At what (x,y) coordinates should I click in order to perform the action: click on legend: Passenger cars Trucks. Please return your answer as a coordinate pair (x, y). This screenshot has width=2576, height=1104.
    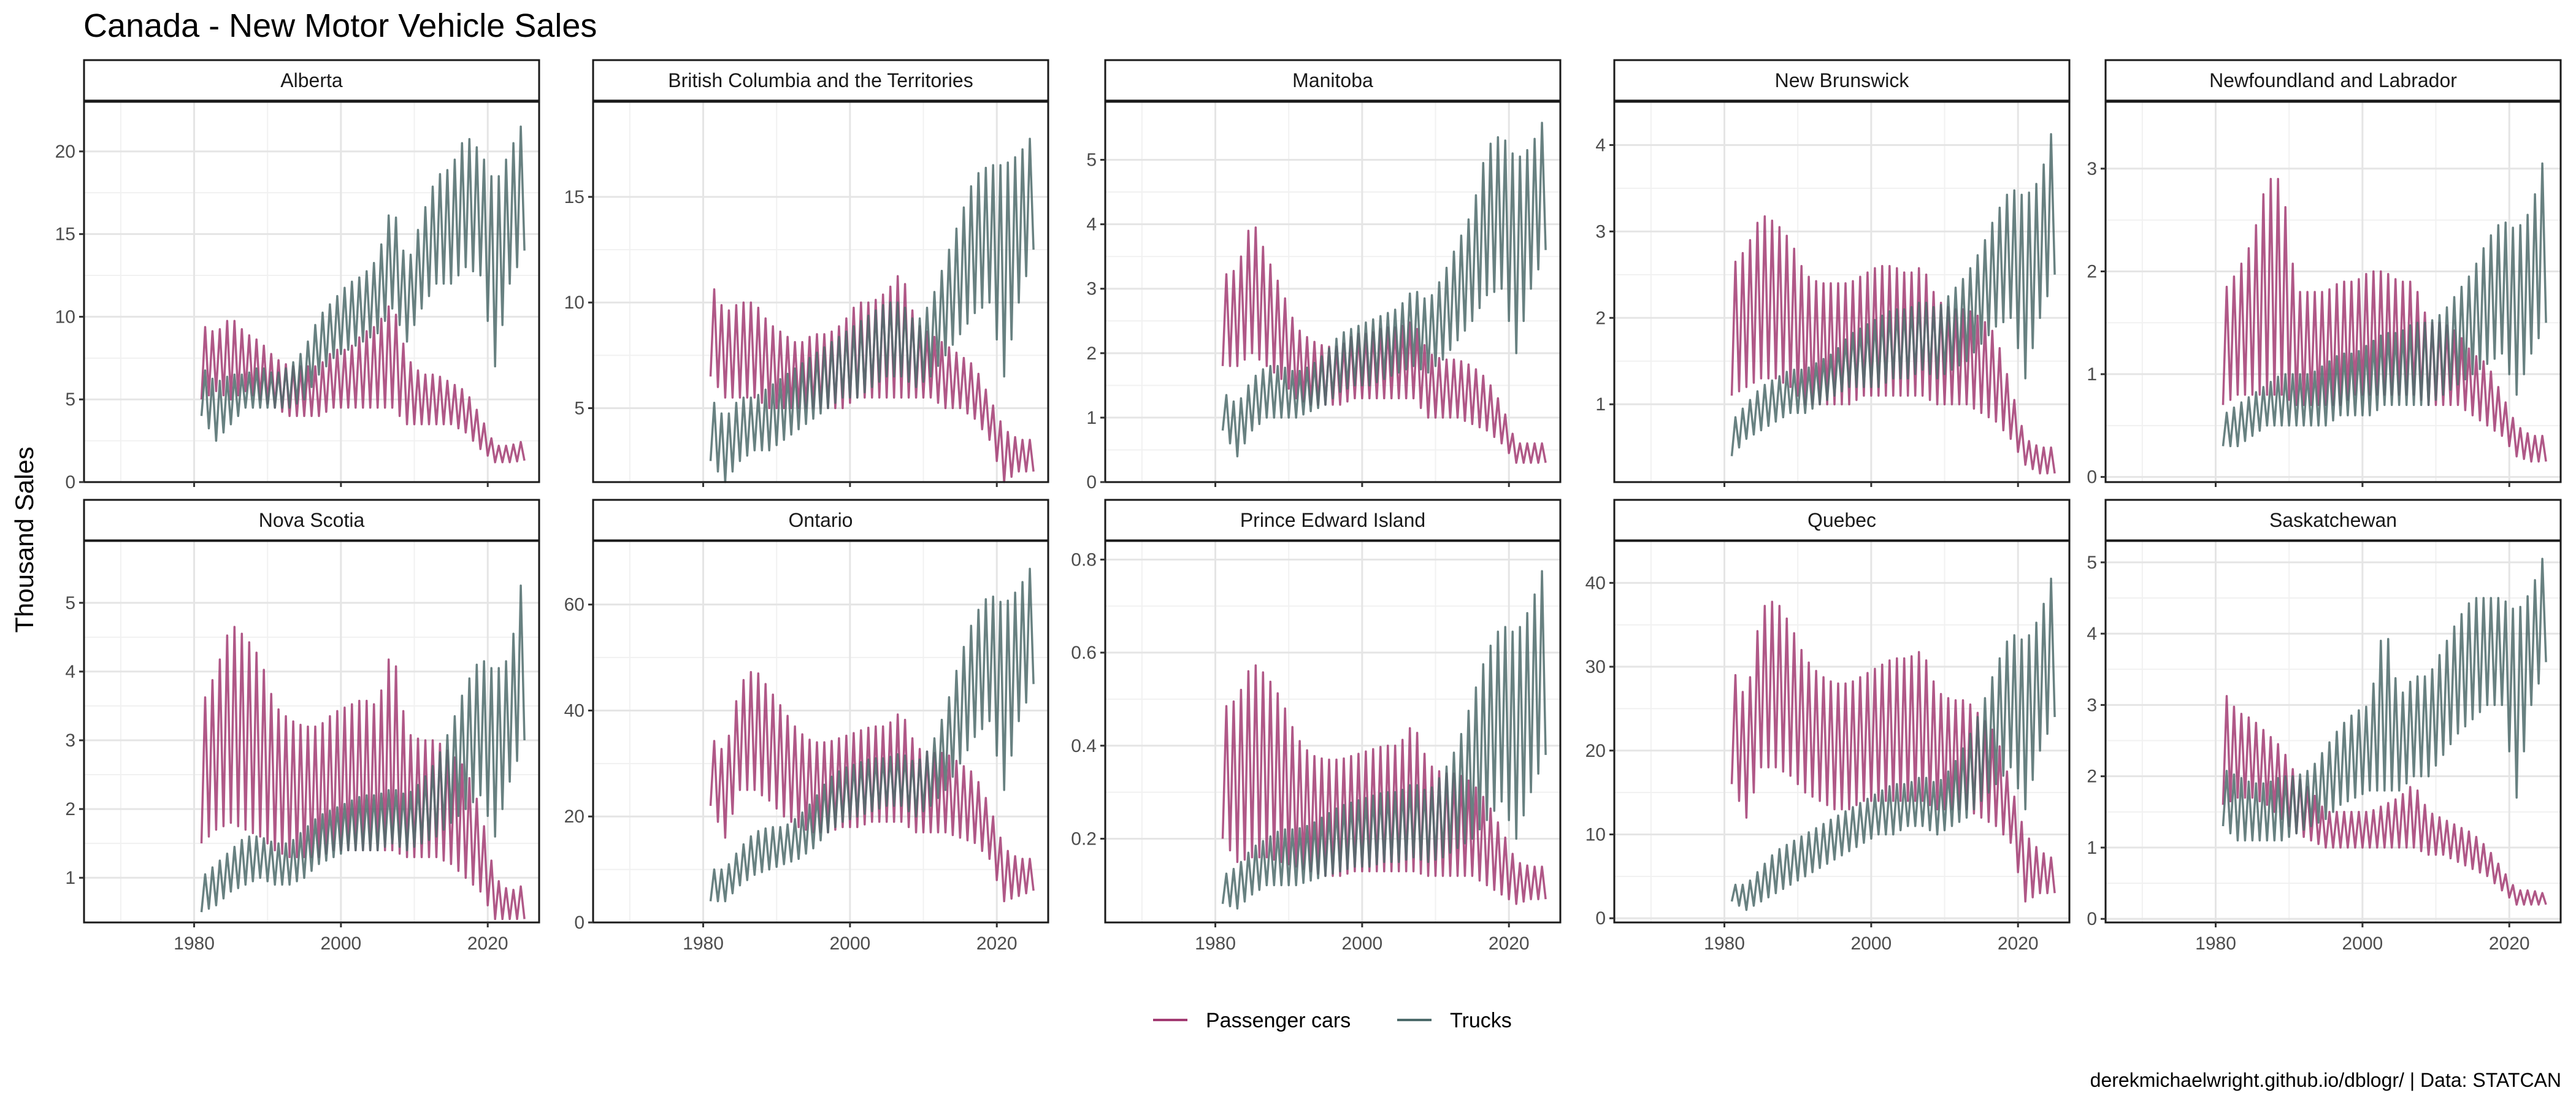
    Looking at the image, I should click on (1332, 1020).